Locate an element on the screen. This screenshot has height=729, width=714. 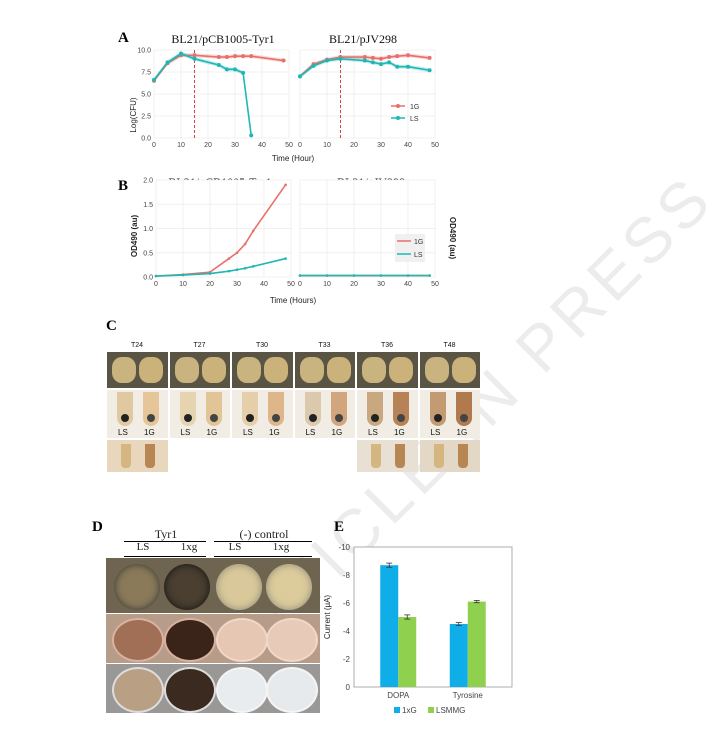
y-tick-label: 1.0 is located at coordinates (148, 229).